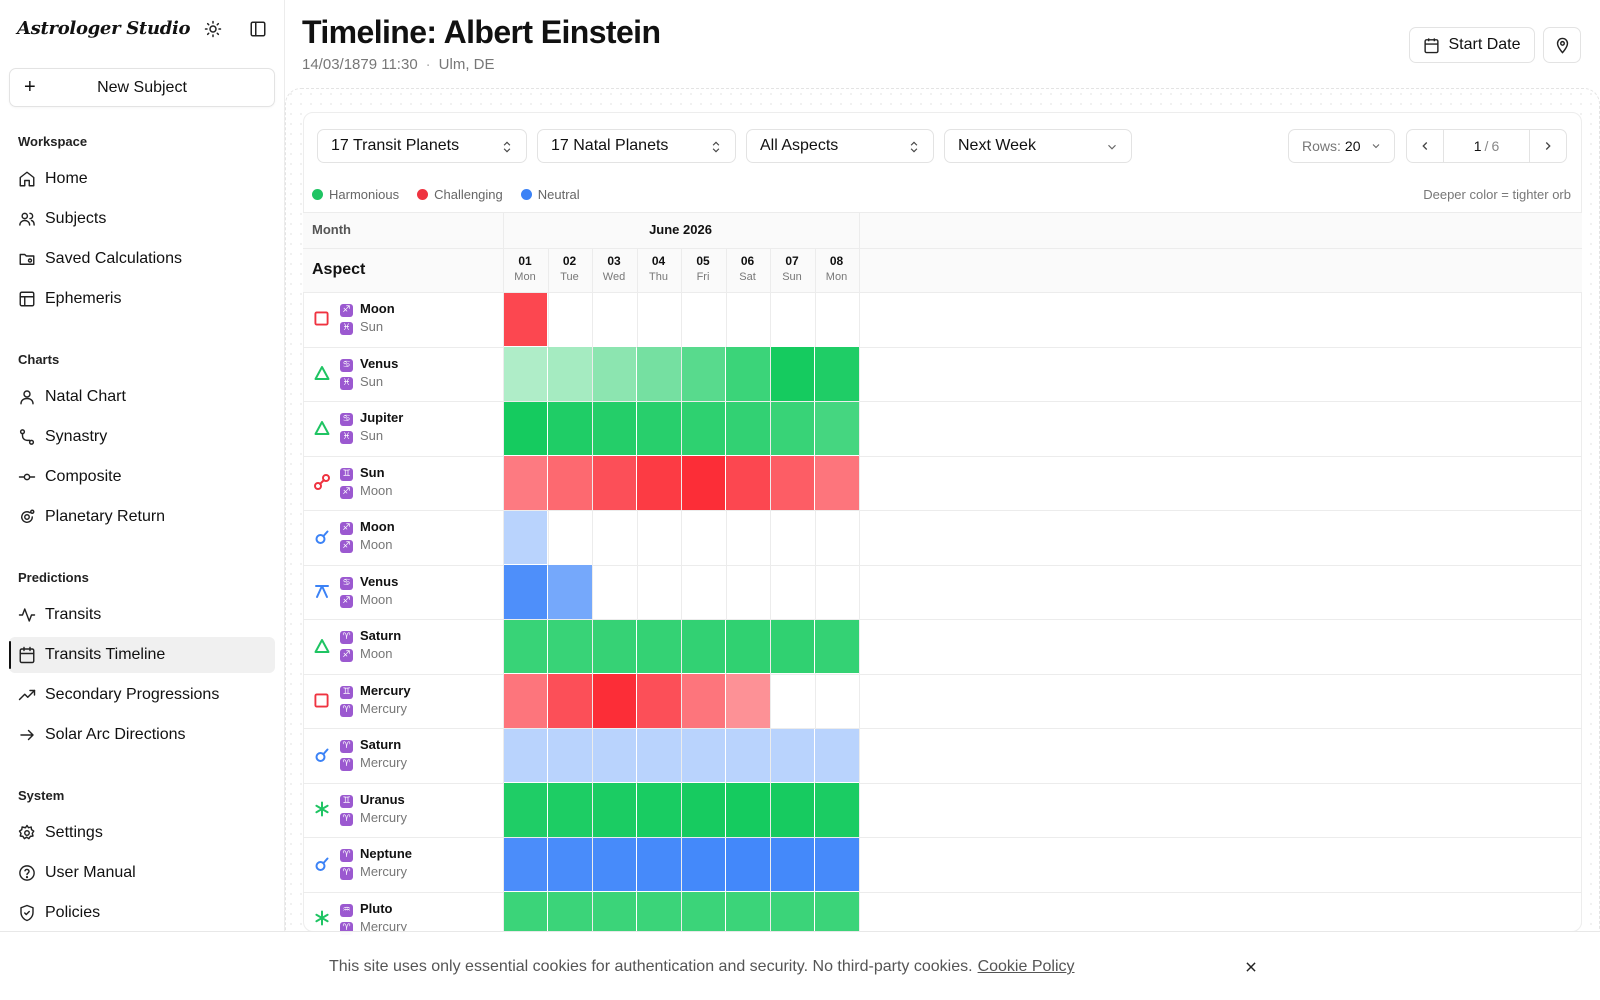 The image size is (1600, 1000). I want to click on aspects-select: All Aspects, so click(840, 146).